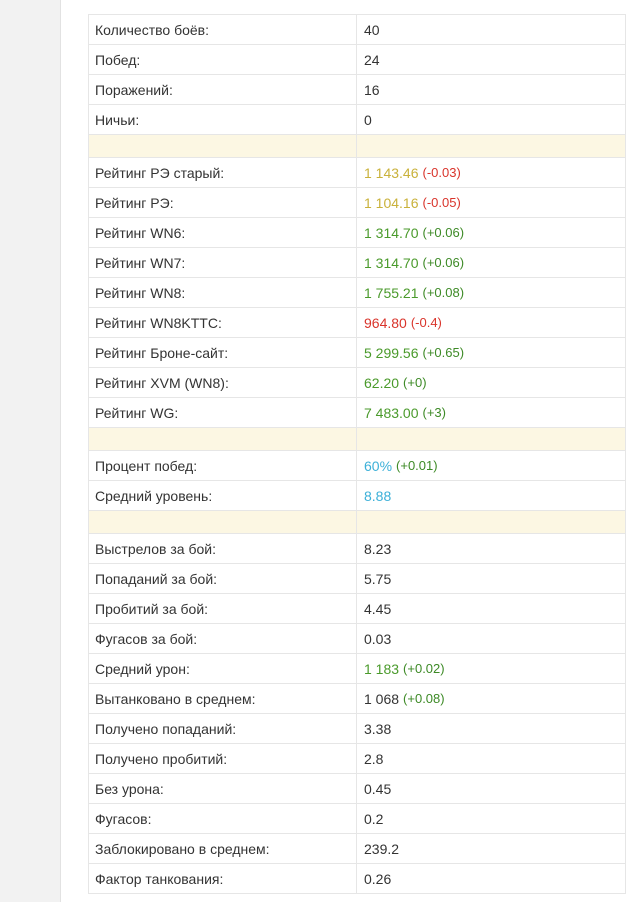 The width and height of the screenshot is (643, 902). I want to click on stat-label: Заблокировано в среднем:, so click(223, 848).